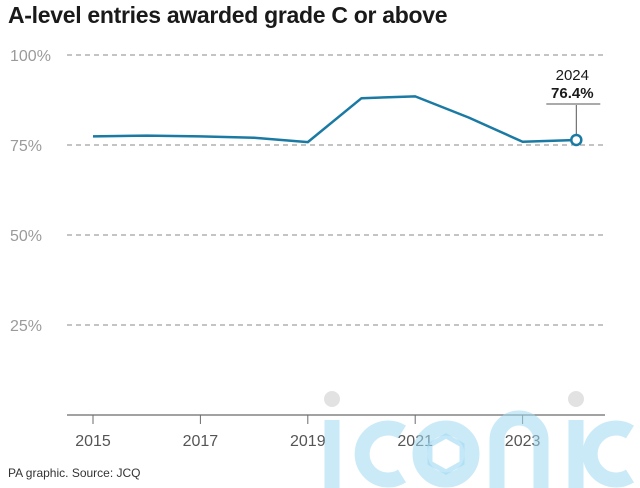  Describe the element at coordinates (201, 441) in the screenshot. I see `x-tick-label: 2017` at that location.